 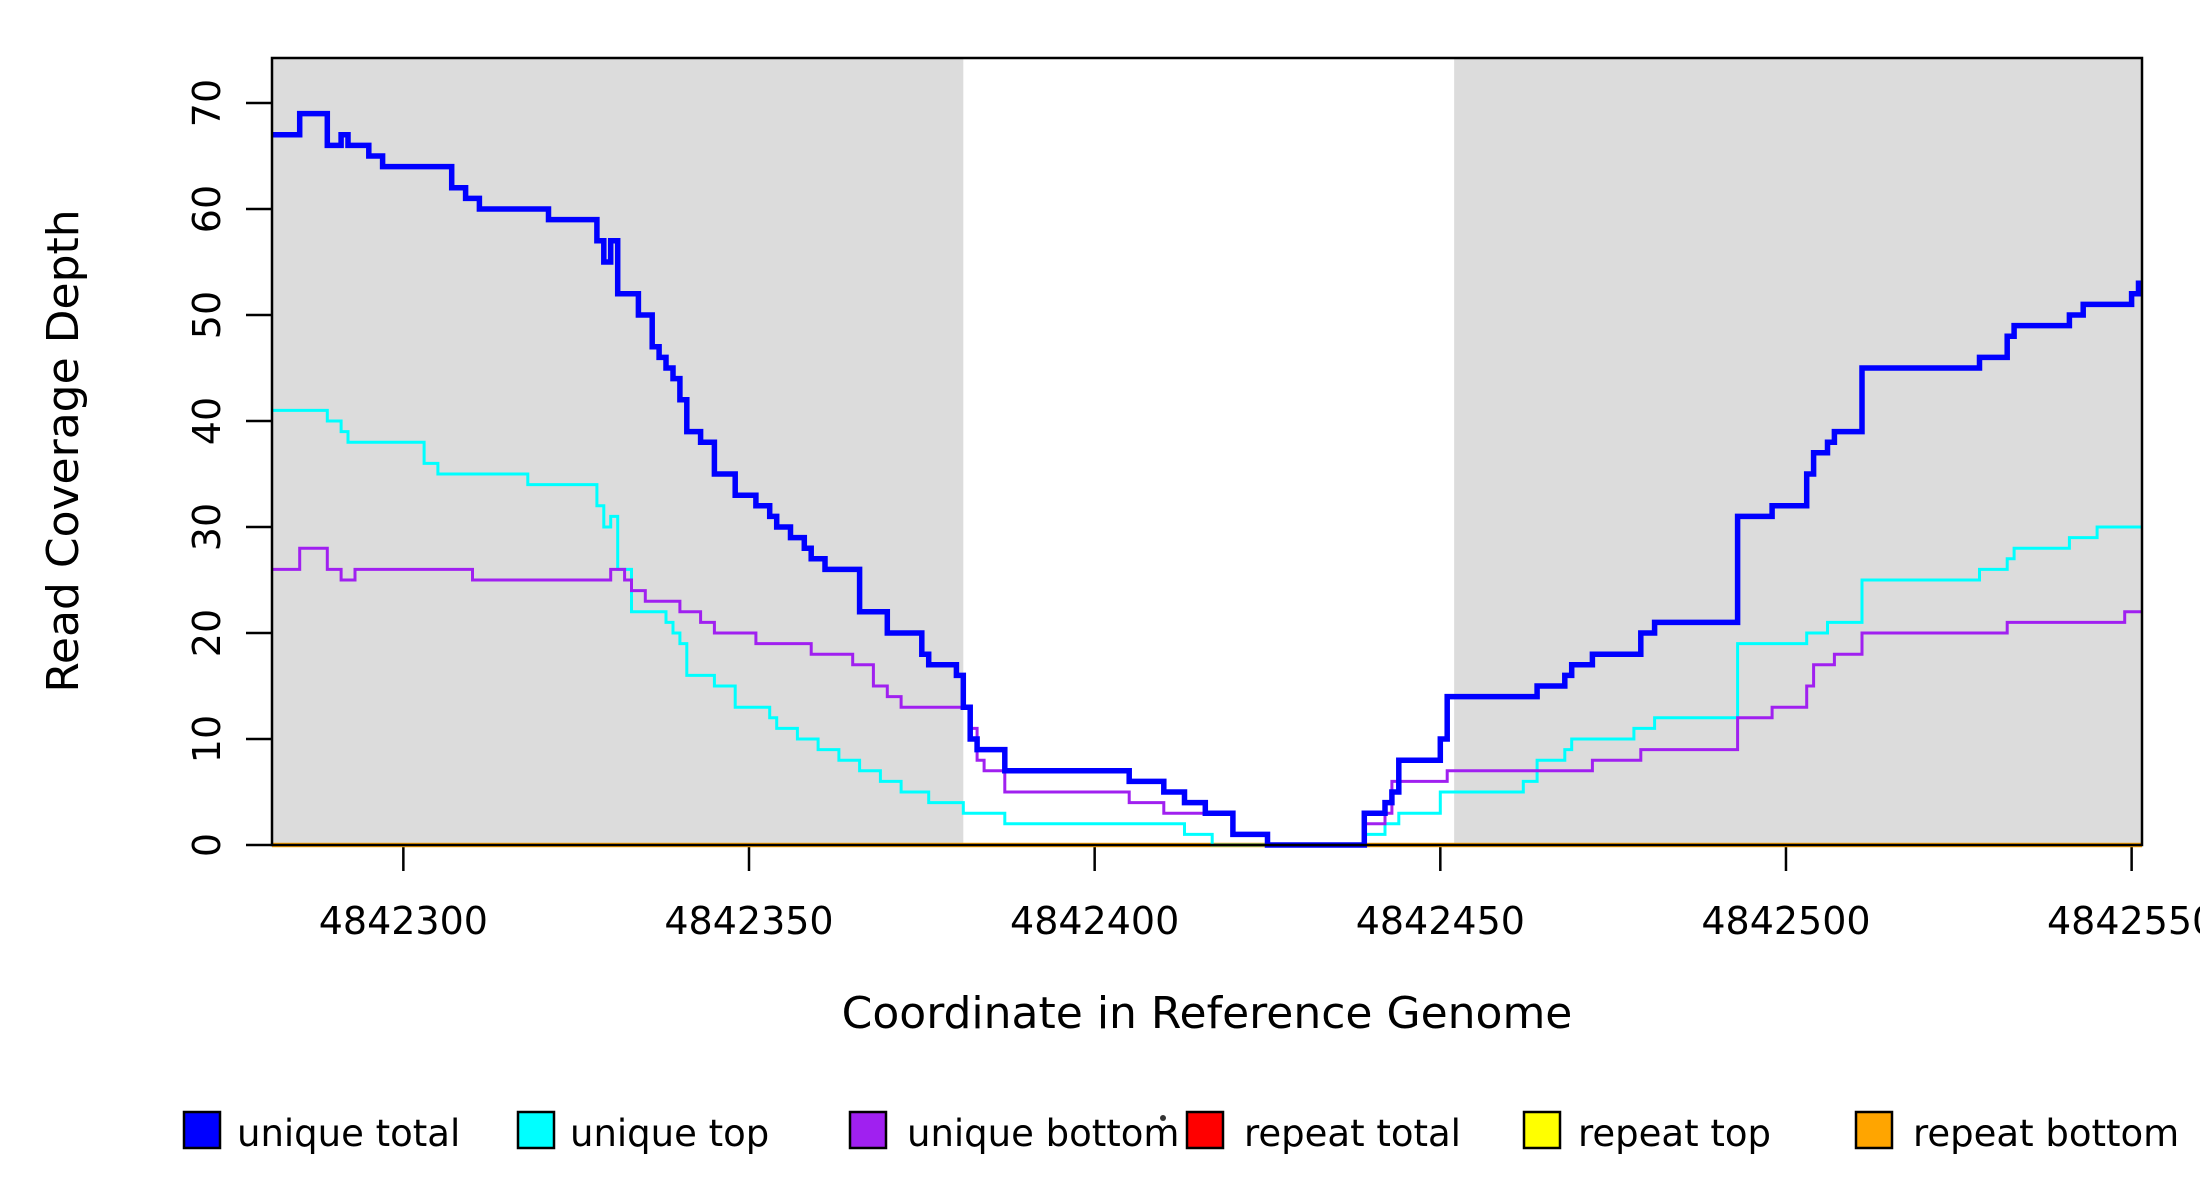 What do you see at coordinates (1094, 921) in the screenshot?
I see `x-axis-tick-label: 4842400` at bounding box center [1094, 921].